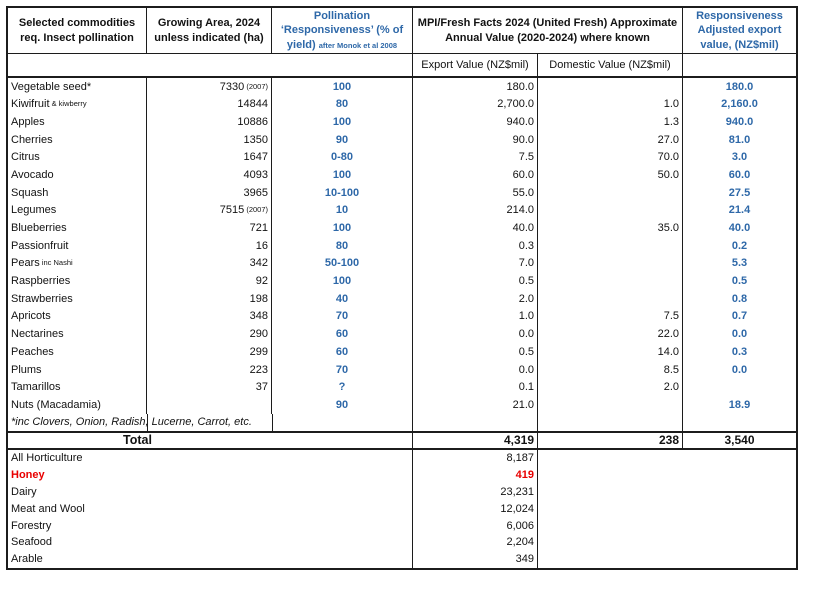 The image size is (831, 594). Describe the element at coordinates (402, 193) in the screenshot. I see `table-row: Squash 3965 10-100 55.0 27.5` at that location.